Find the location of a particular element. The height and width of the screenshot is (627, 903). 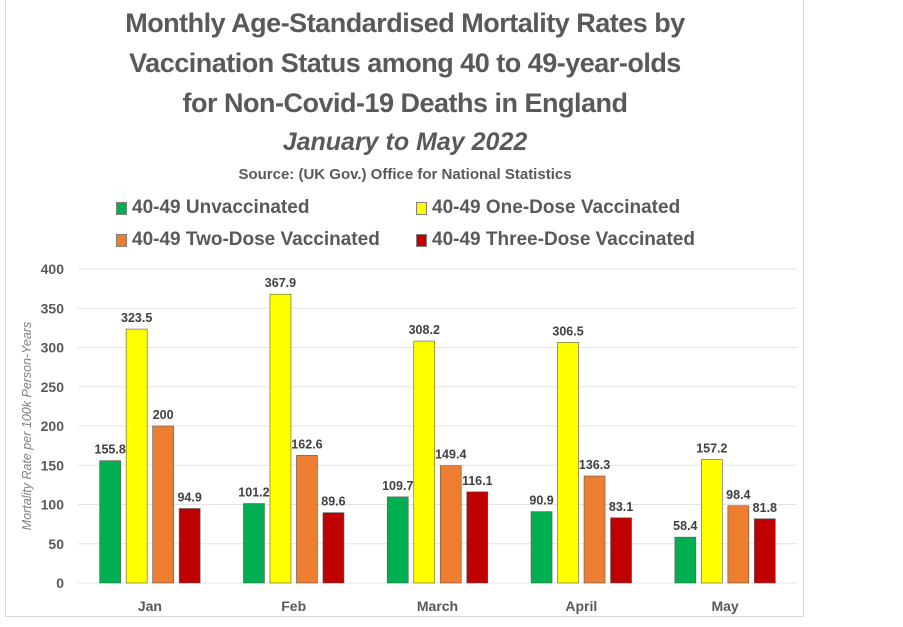

data-label: 323.5 is located at coordinates (136, 318).